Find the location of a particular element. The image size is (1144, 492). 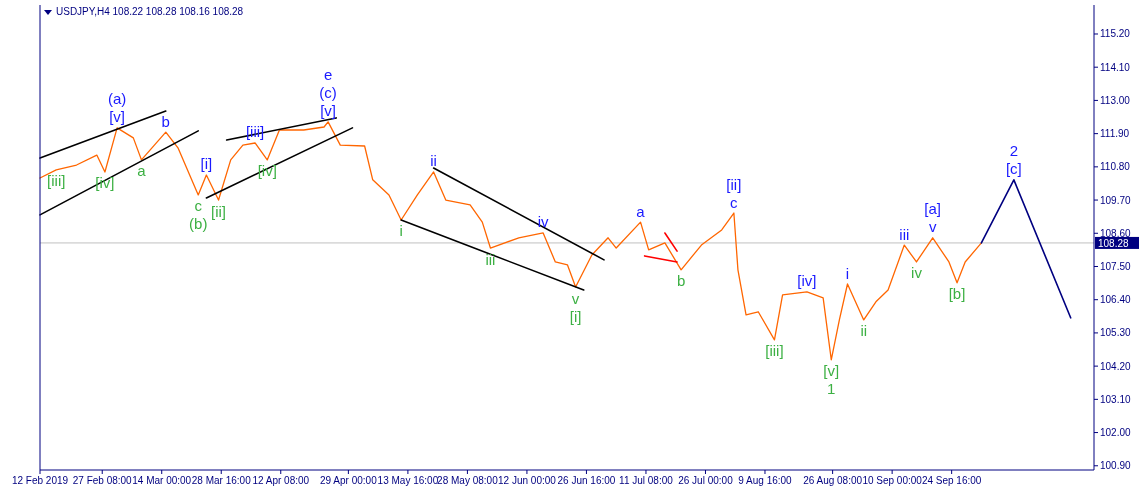

annotation: 1 is located at coordinates (831, 389).